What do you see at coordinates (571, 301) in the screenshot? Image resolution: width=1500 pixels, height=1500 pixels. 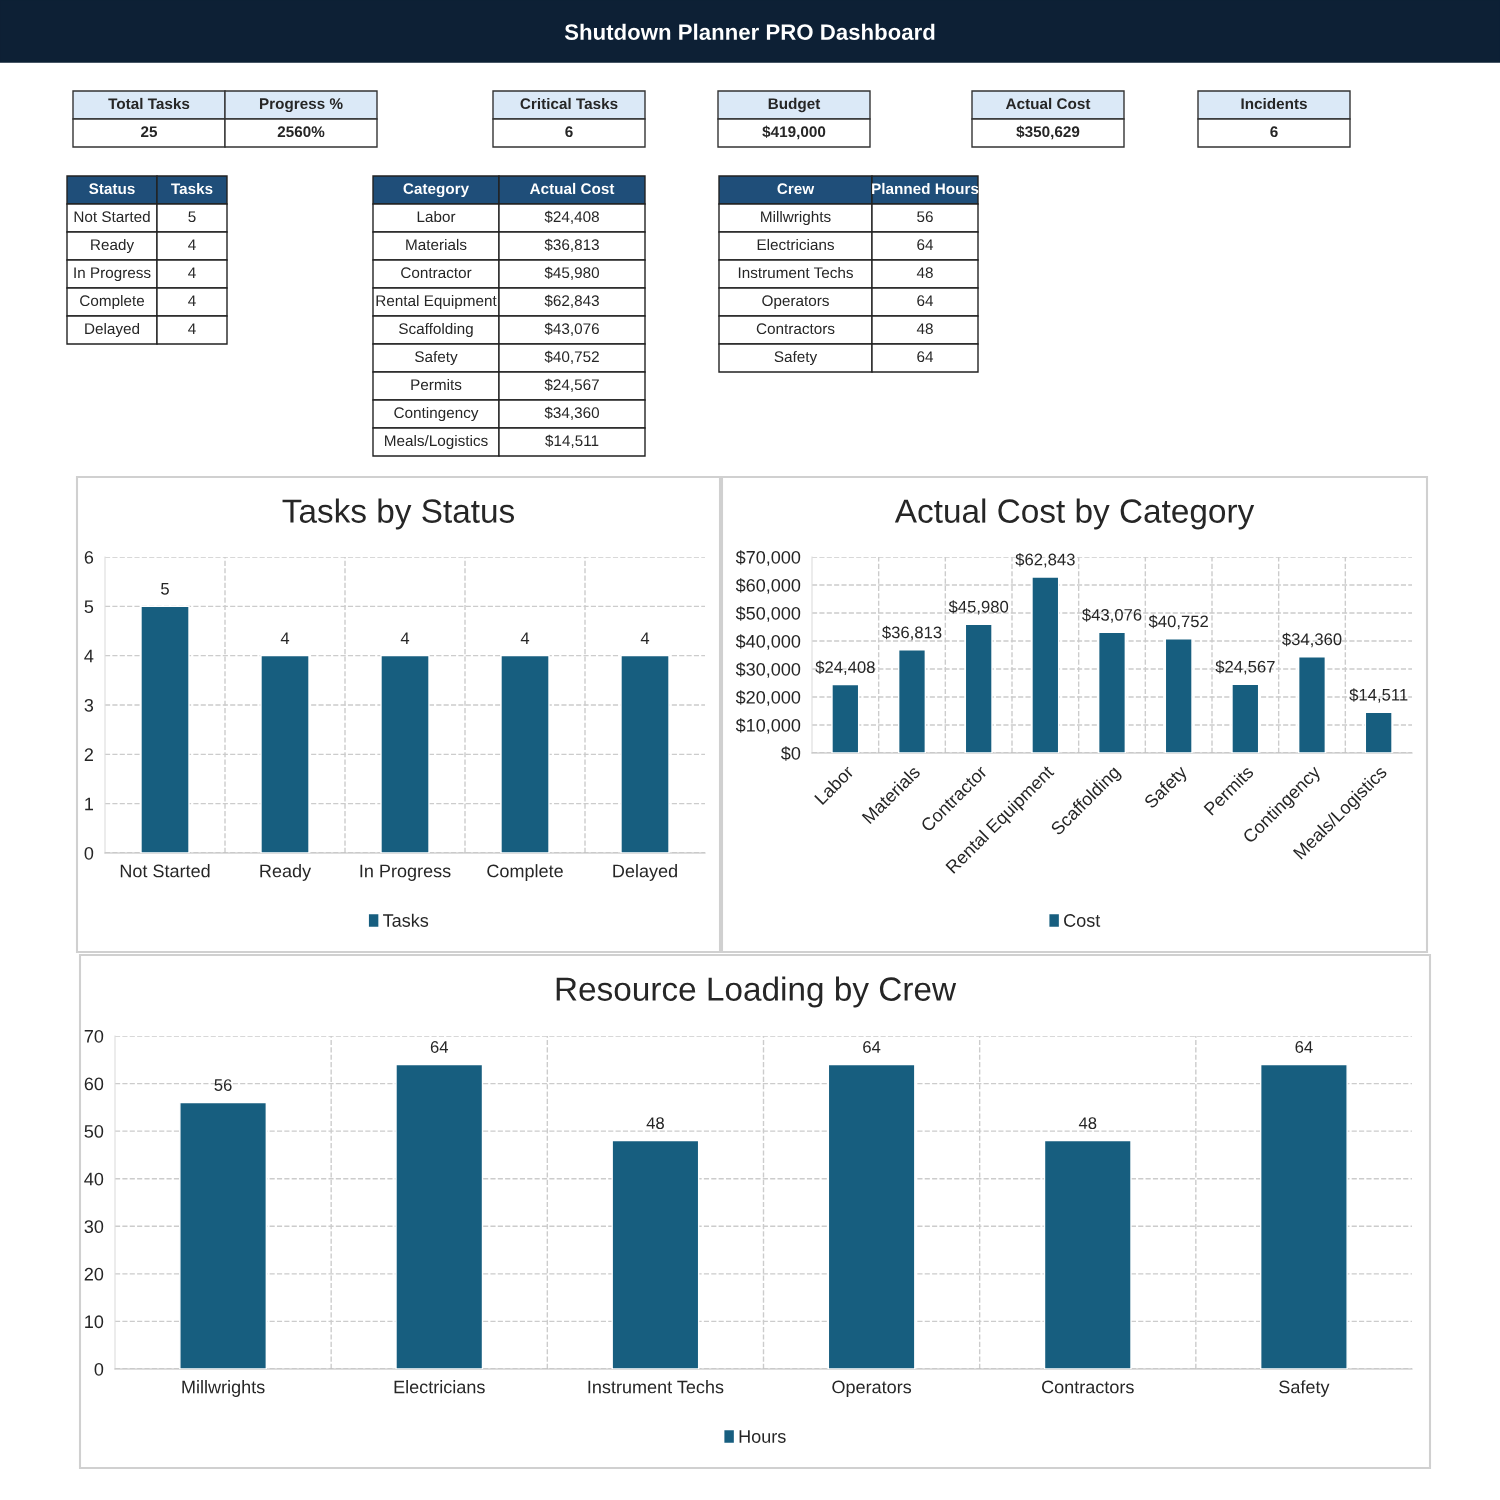 I see `text: $62,843` at bounding box center [571, 301].